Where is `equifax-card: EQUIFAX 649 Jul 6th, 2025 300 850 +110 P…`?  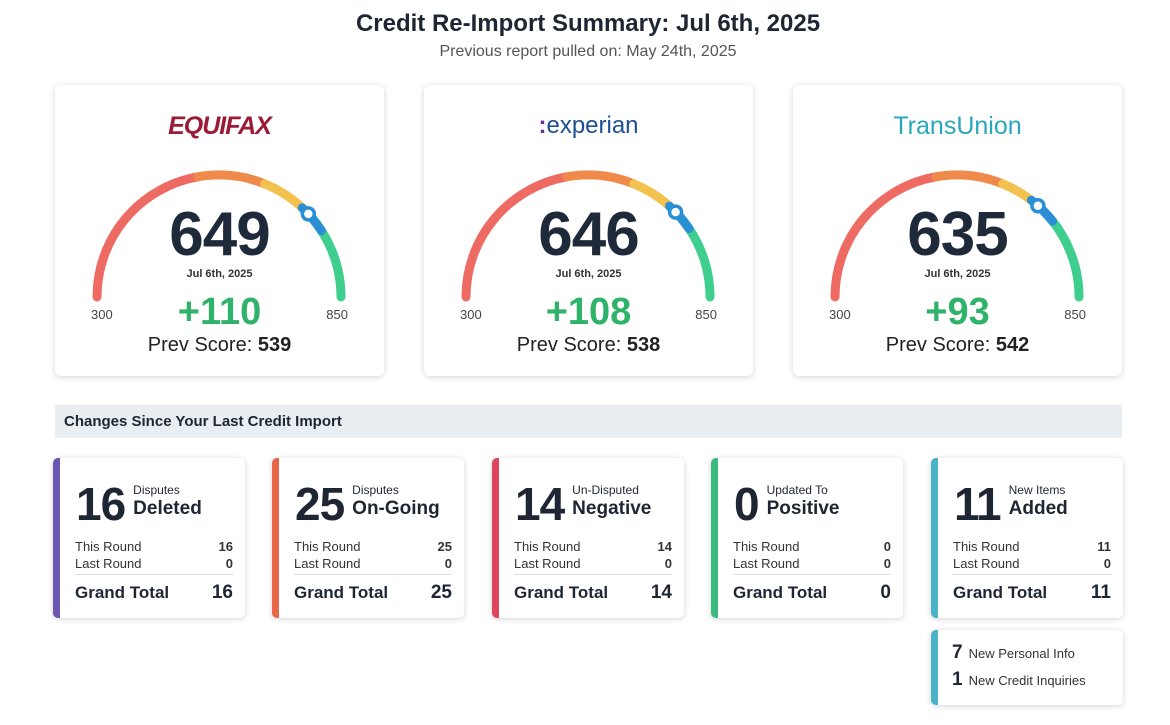 equifax-card: EQUIFAX 649 Jul 6th, 2025 300 850 +110 P… is located at coordinates (219, 230).